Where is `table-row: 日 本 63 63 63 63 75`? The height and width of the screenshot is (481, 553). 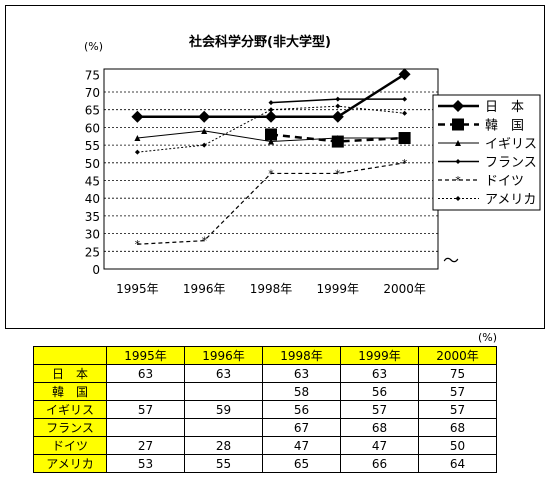 table-row: 日 本 63 63 63 63 75 is located at coordinates (265, 373).